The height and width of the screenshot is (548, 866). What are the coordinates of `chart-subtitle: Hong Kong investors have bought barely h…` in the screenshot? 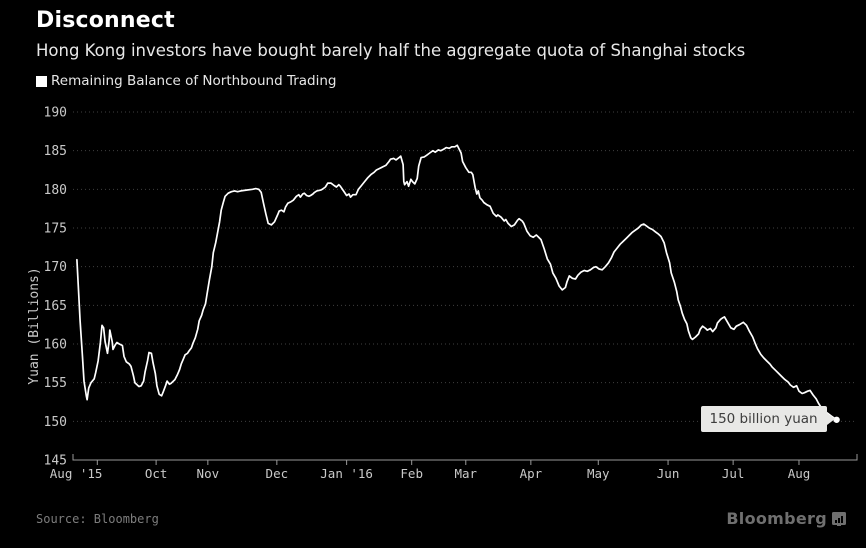 It's located at (391, 50).